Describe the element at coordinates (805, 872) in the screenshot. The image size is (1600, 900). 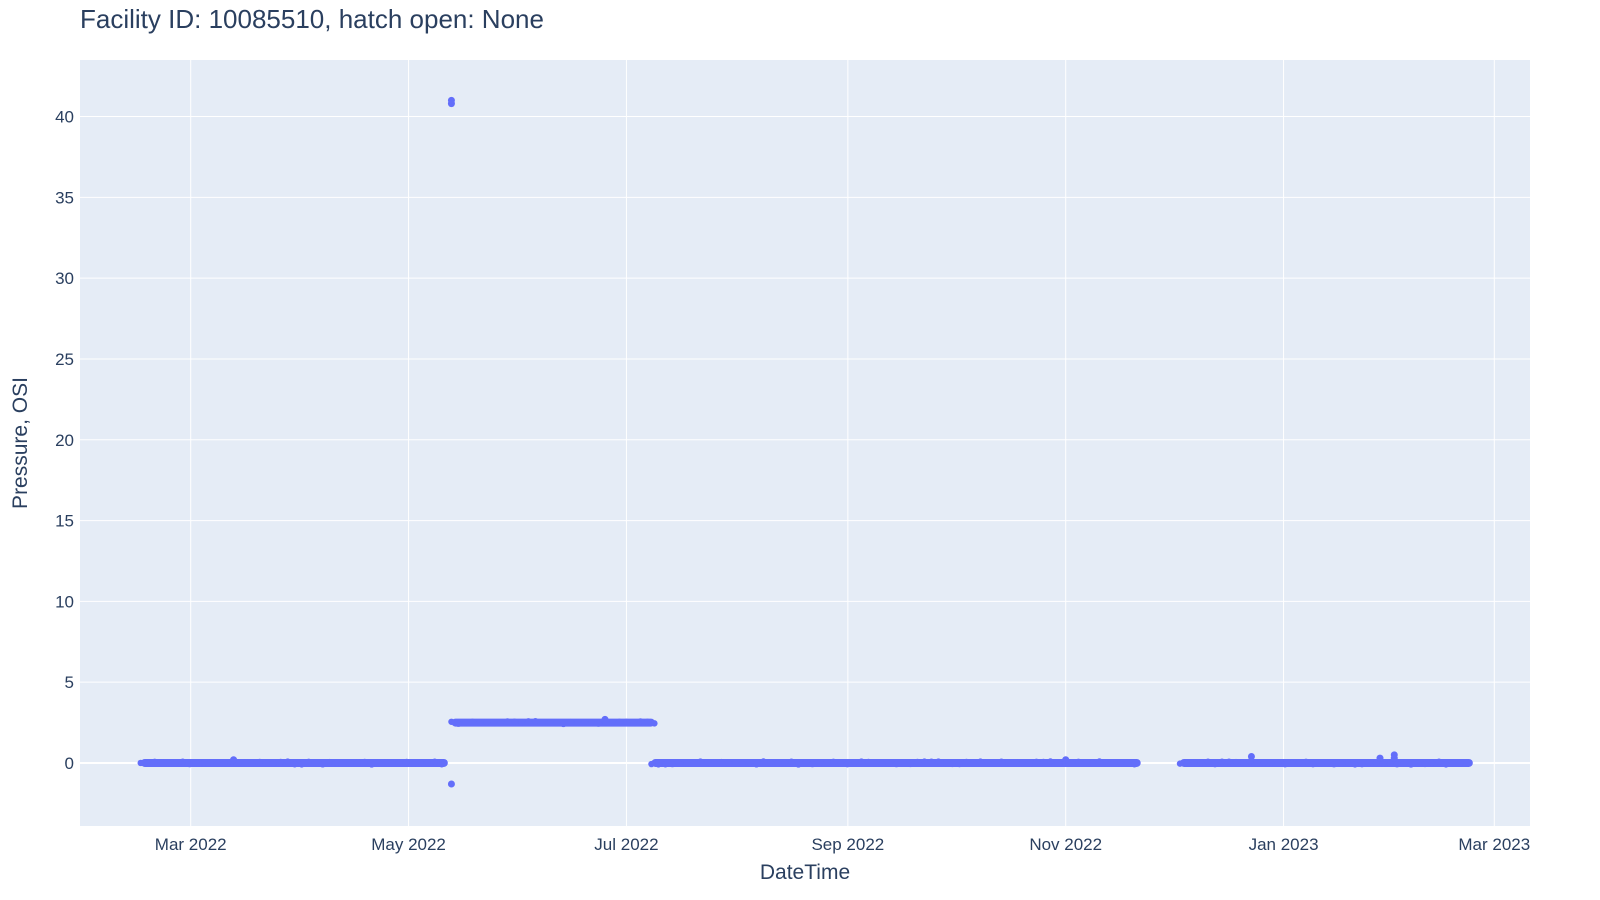
I see `x-axis-title: DateTime` at that location.